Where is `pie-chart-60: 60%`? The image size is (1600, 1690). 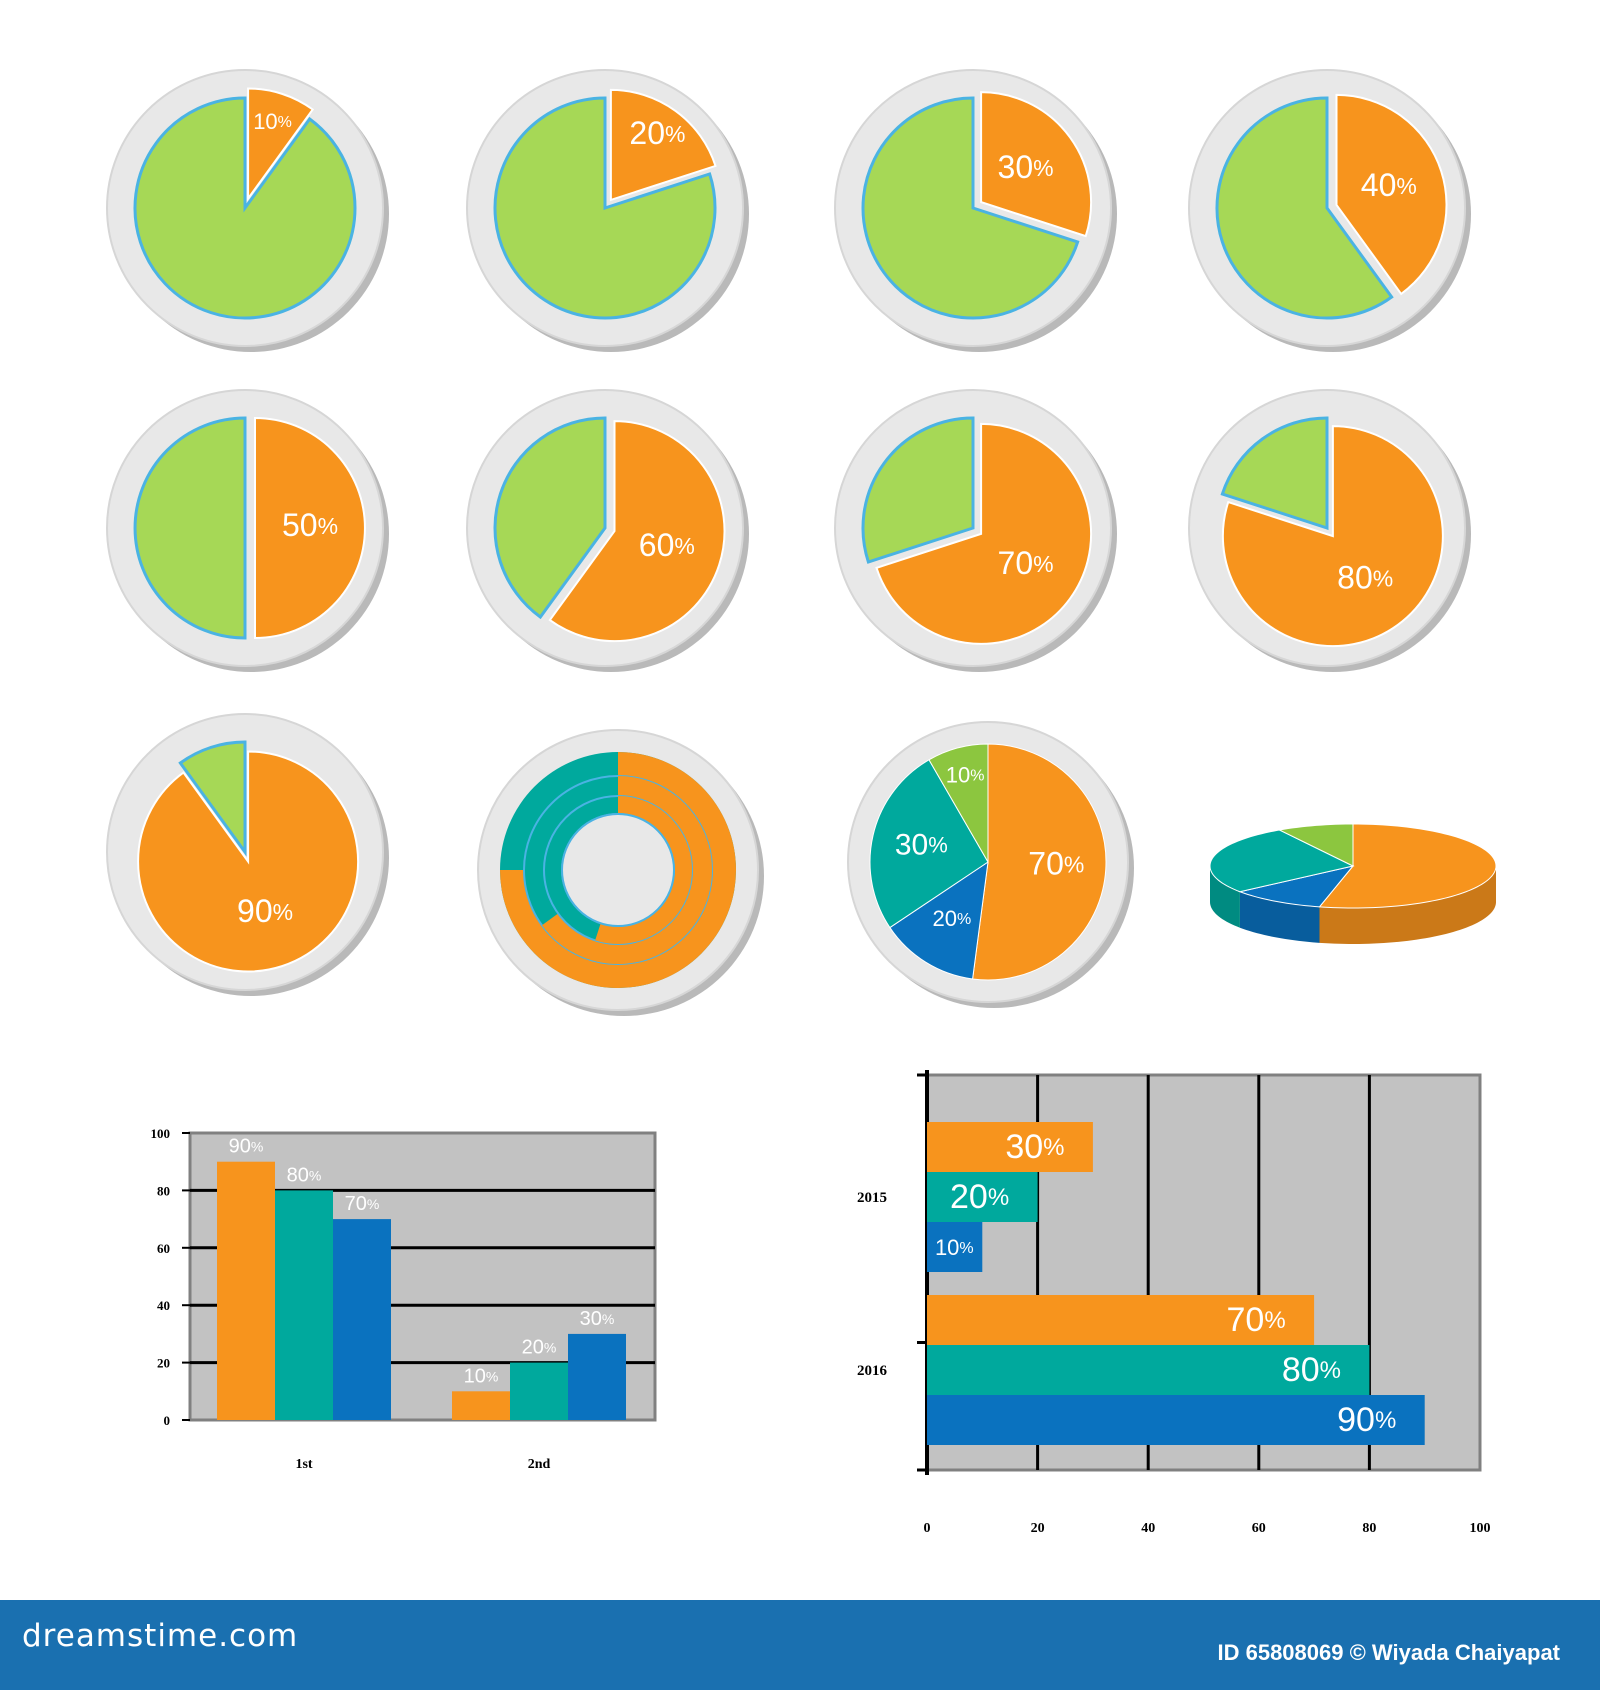 pie-chart-60: 60% is located at coordinates (607, 530).